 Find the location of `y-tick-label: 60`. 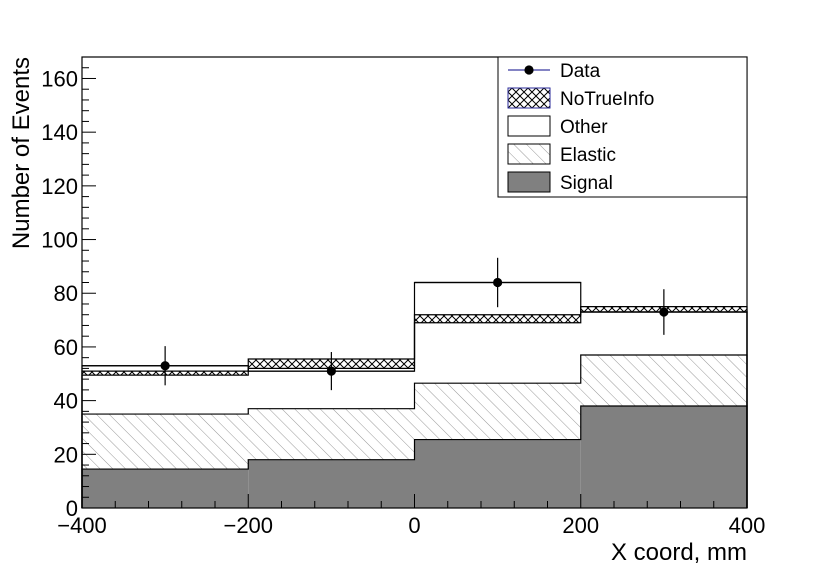

y-tick-label: 60 is located at coordinates (66, 347).